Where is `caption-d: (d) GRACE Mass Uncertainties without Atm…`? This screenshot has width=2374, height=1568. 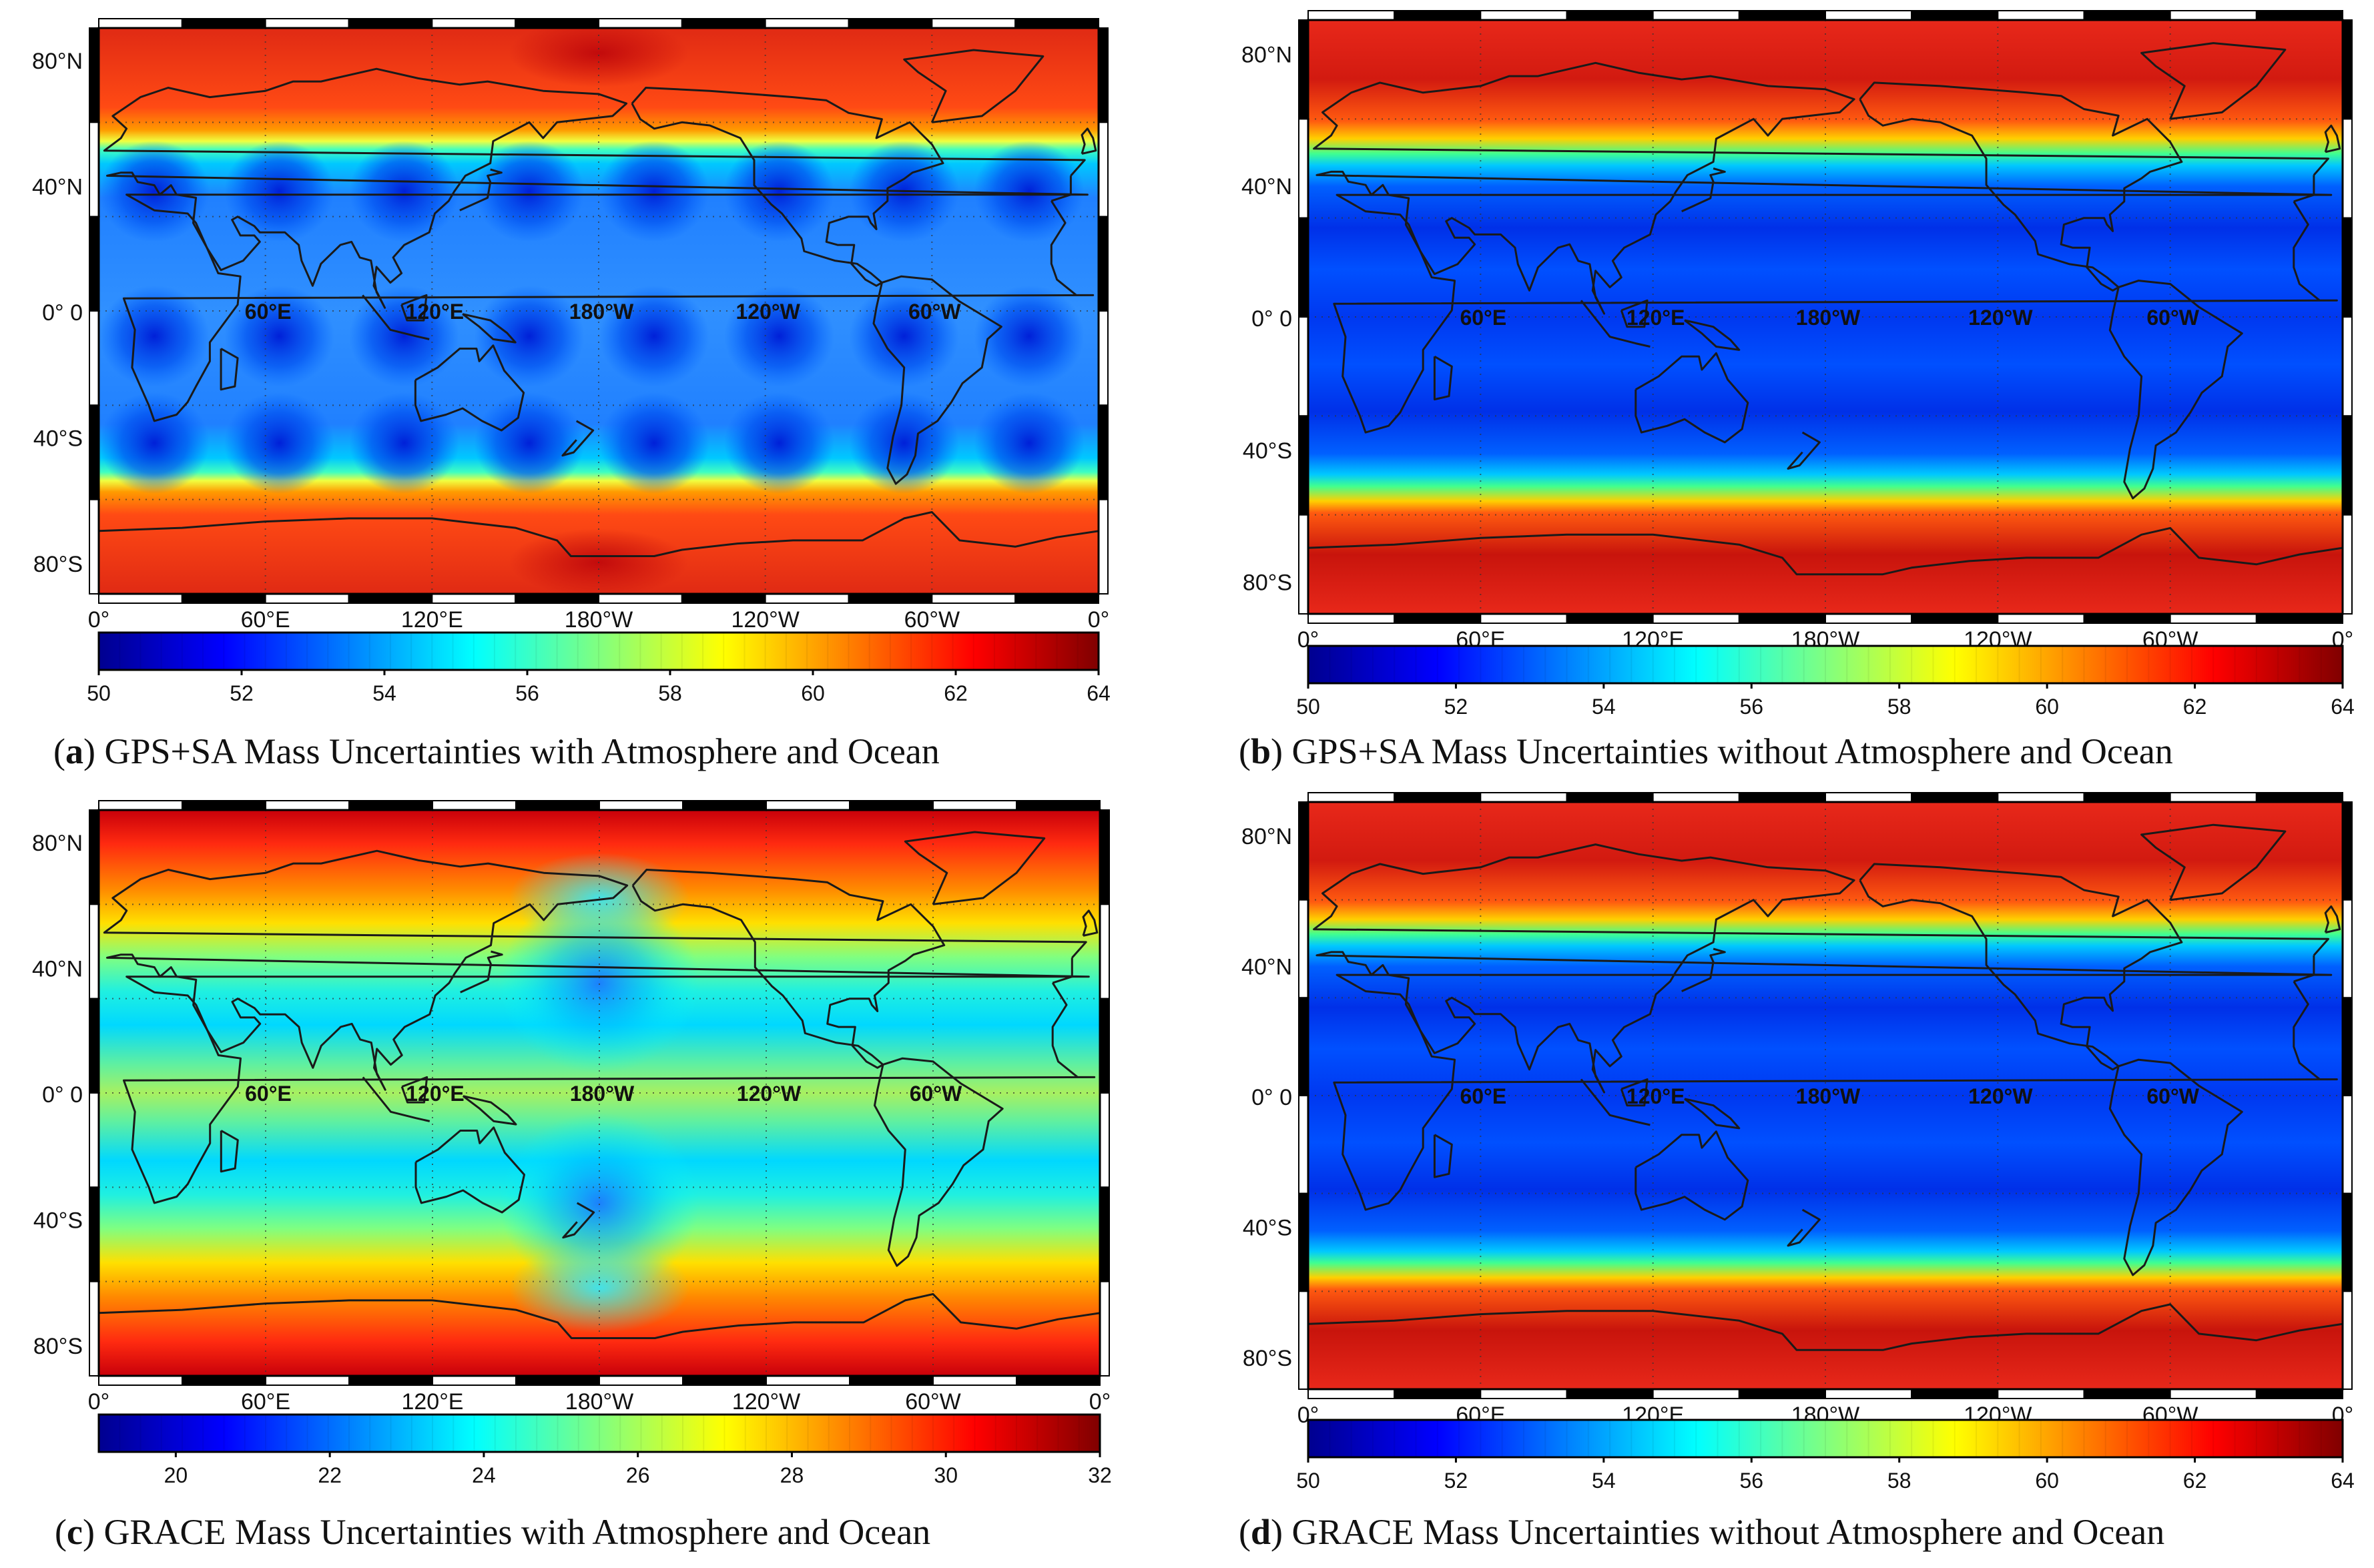 caption-d: (d) GRACE Mass Uncertainties without Atm… is located at coordinates (1702, 1532).